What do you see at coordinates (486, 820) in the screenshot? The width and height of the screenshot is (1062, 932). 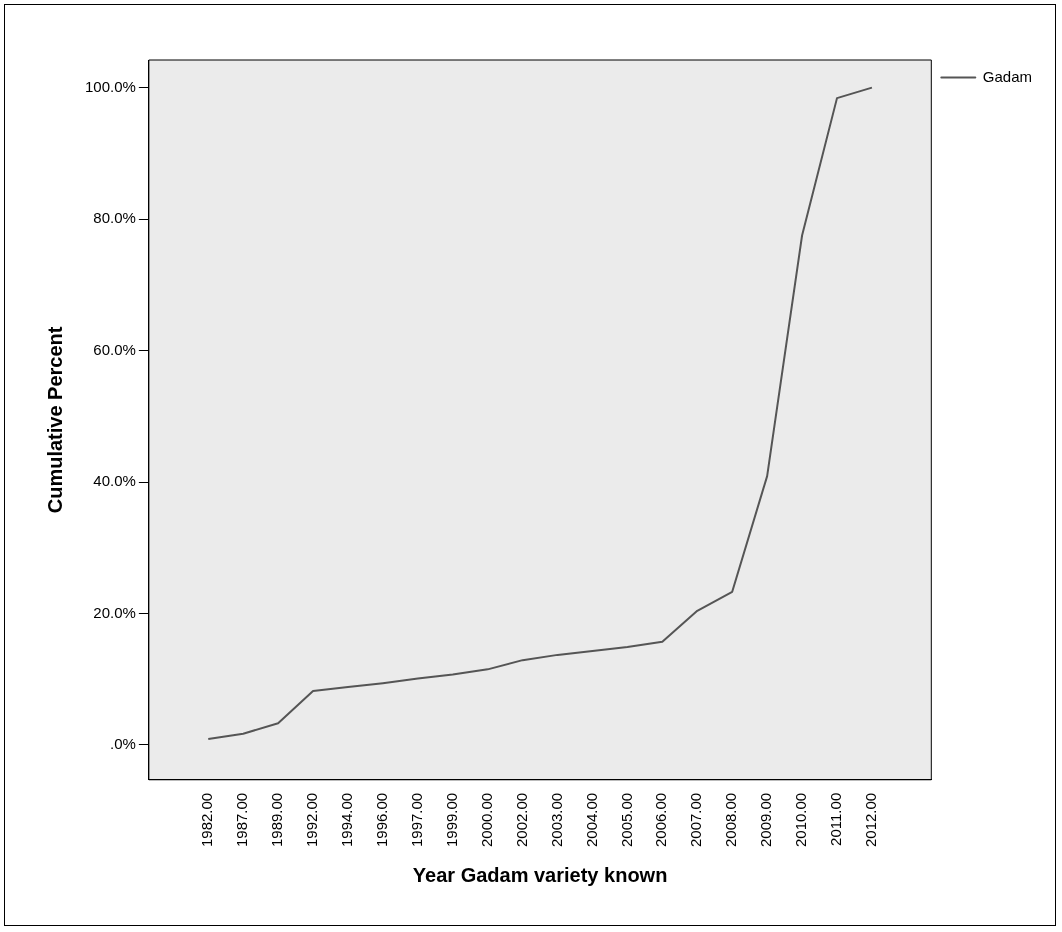 I see `x-tick-label: 2000.00` at bounding box center [486, 820].